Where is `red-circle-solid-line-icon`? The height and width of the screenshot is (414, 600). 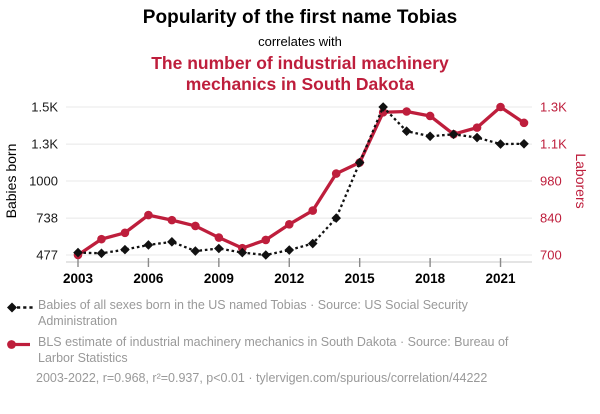 red-circle-solid-line-icon is located at coordinates (18, 344).